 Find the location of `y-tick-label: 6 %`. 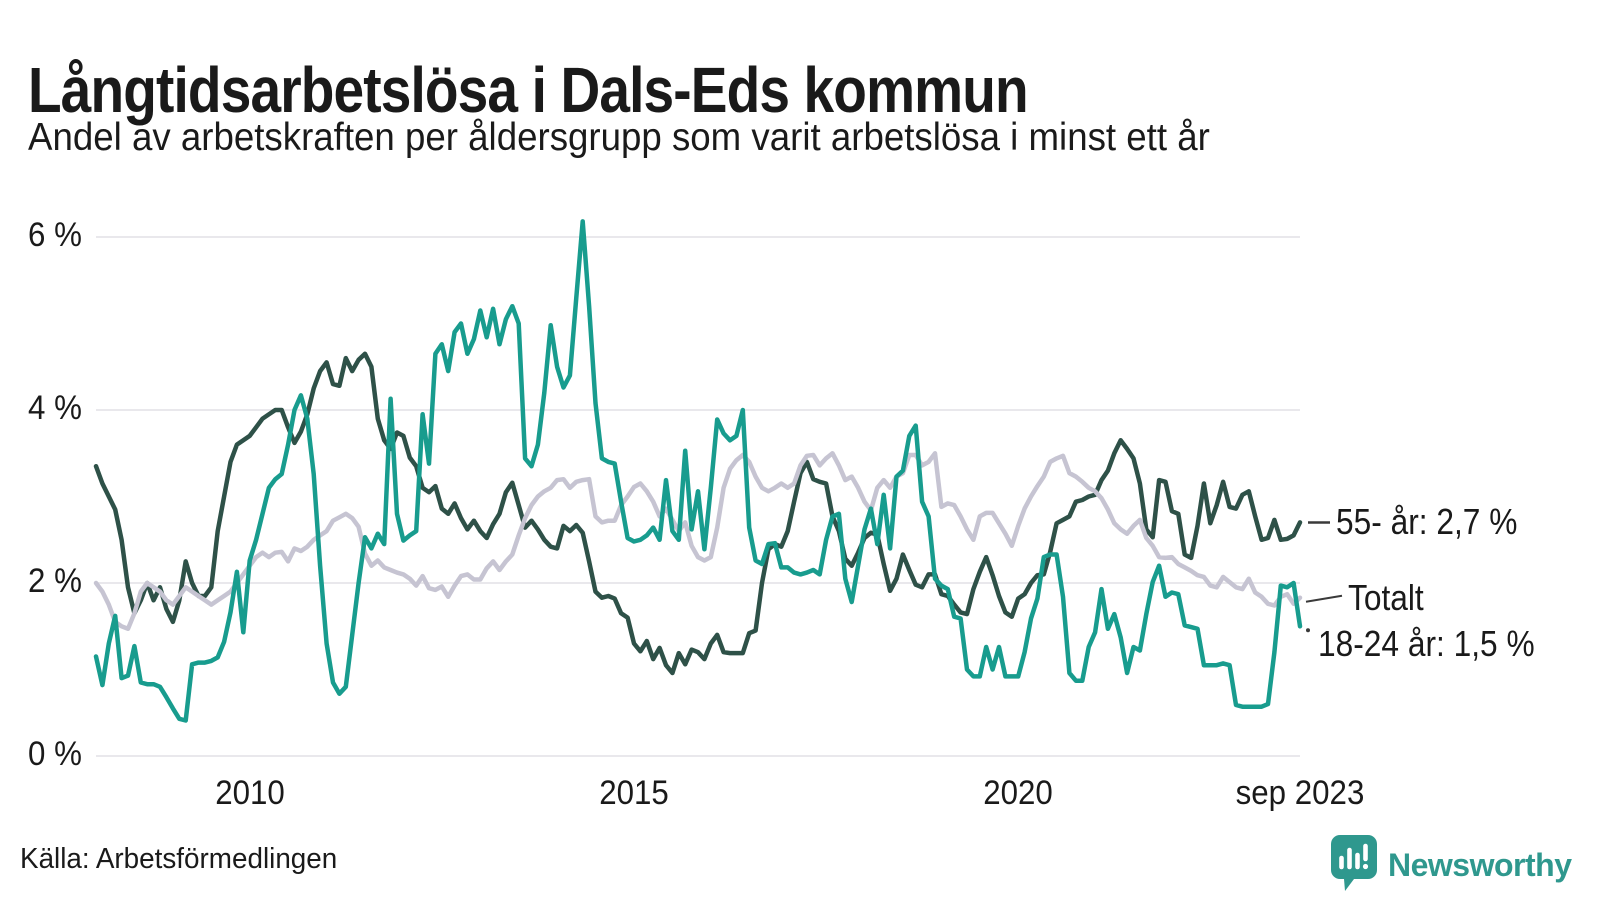

y-tick-label: 6 % is located at coordinates (55, 234).